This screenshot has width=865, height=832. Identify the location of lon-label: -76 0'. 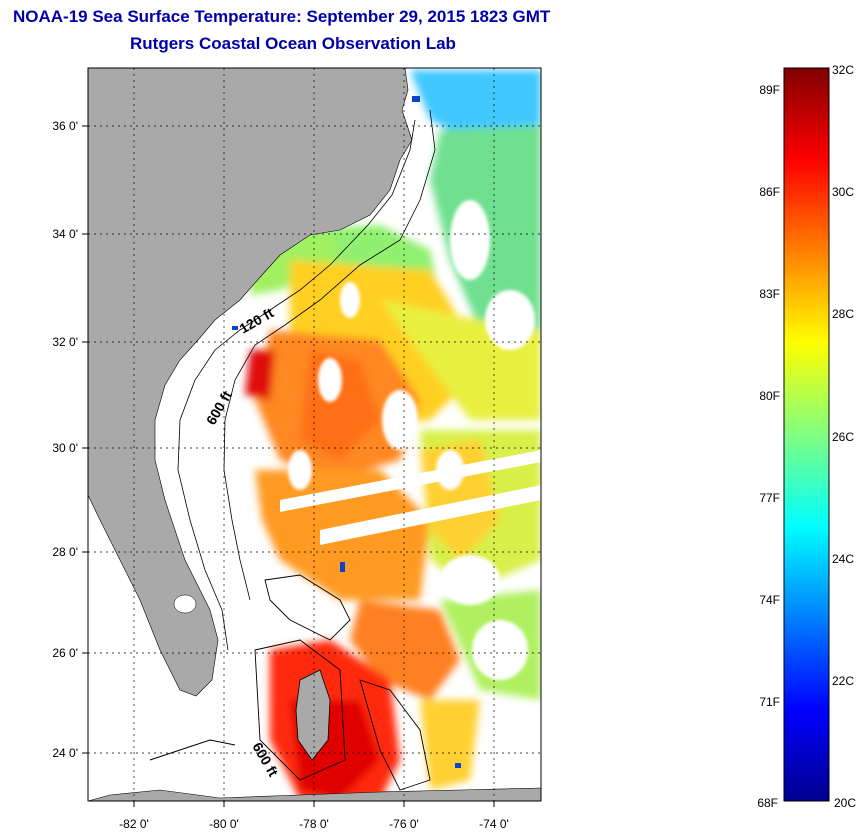
(404, 824).